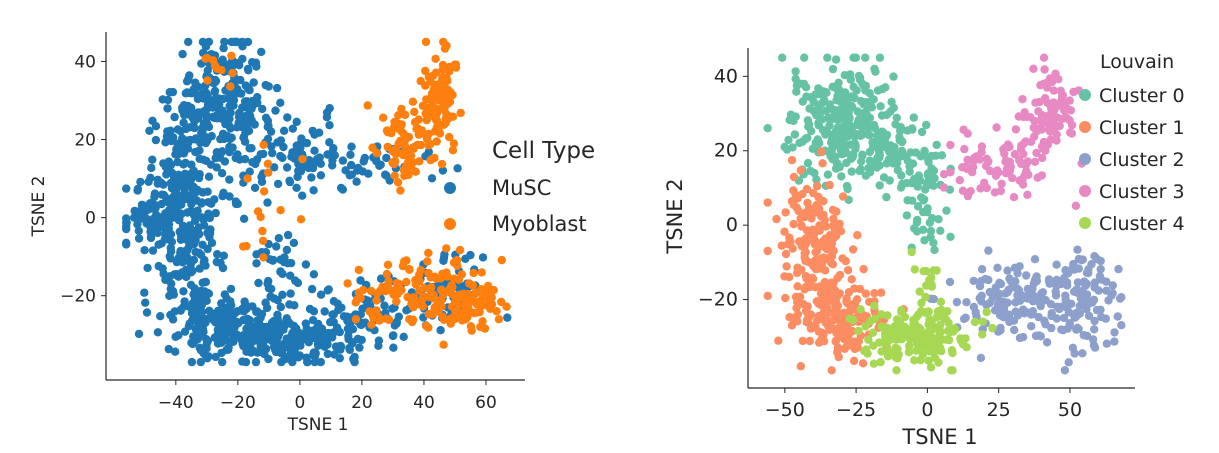  What do you see at coordinates (238, 403) in the screenshot?
I see `x-tick-label: −20` at bounding box center [238, 403].